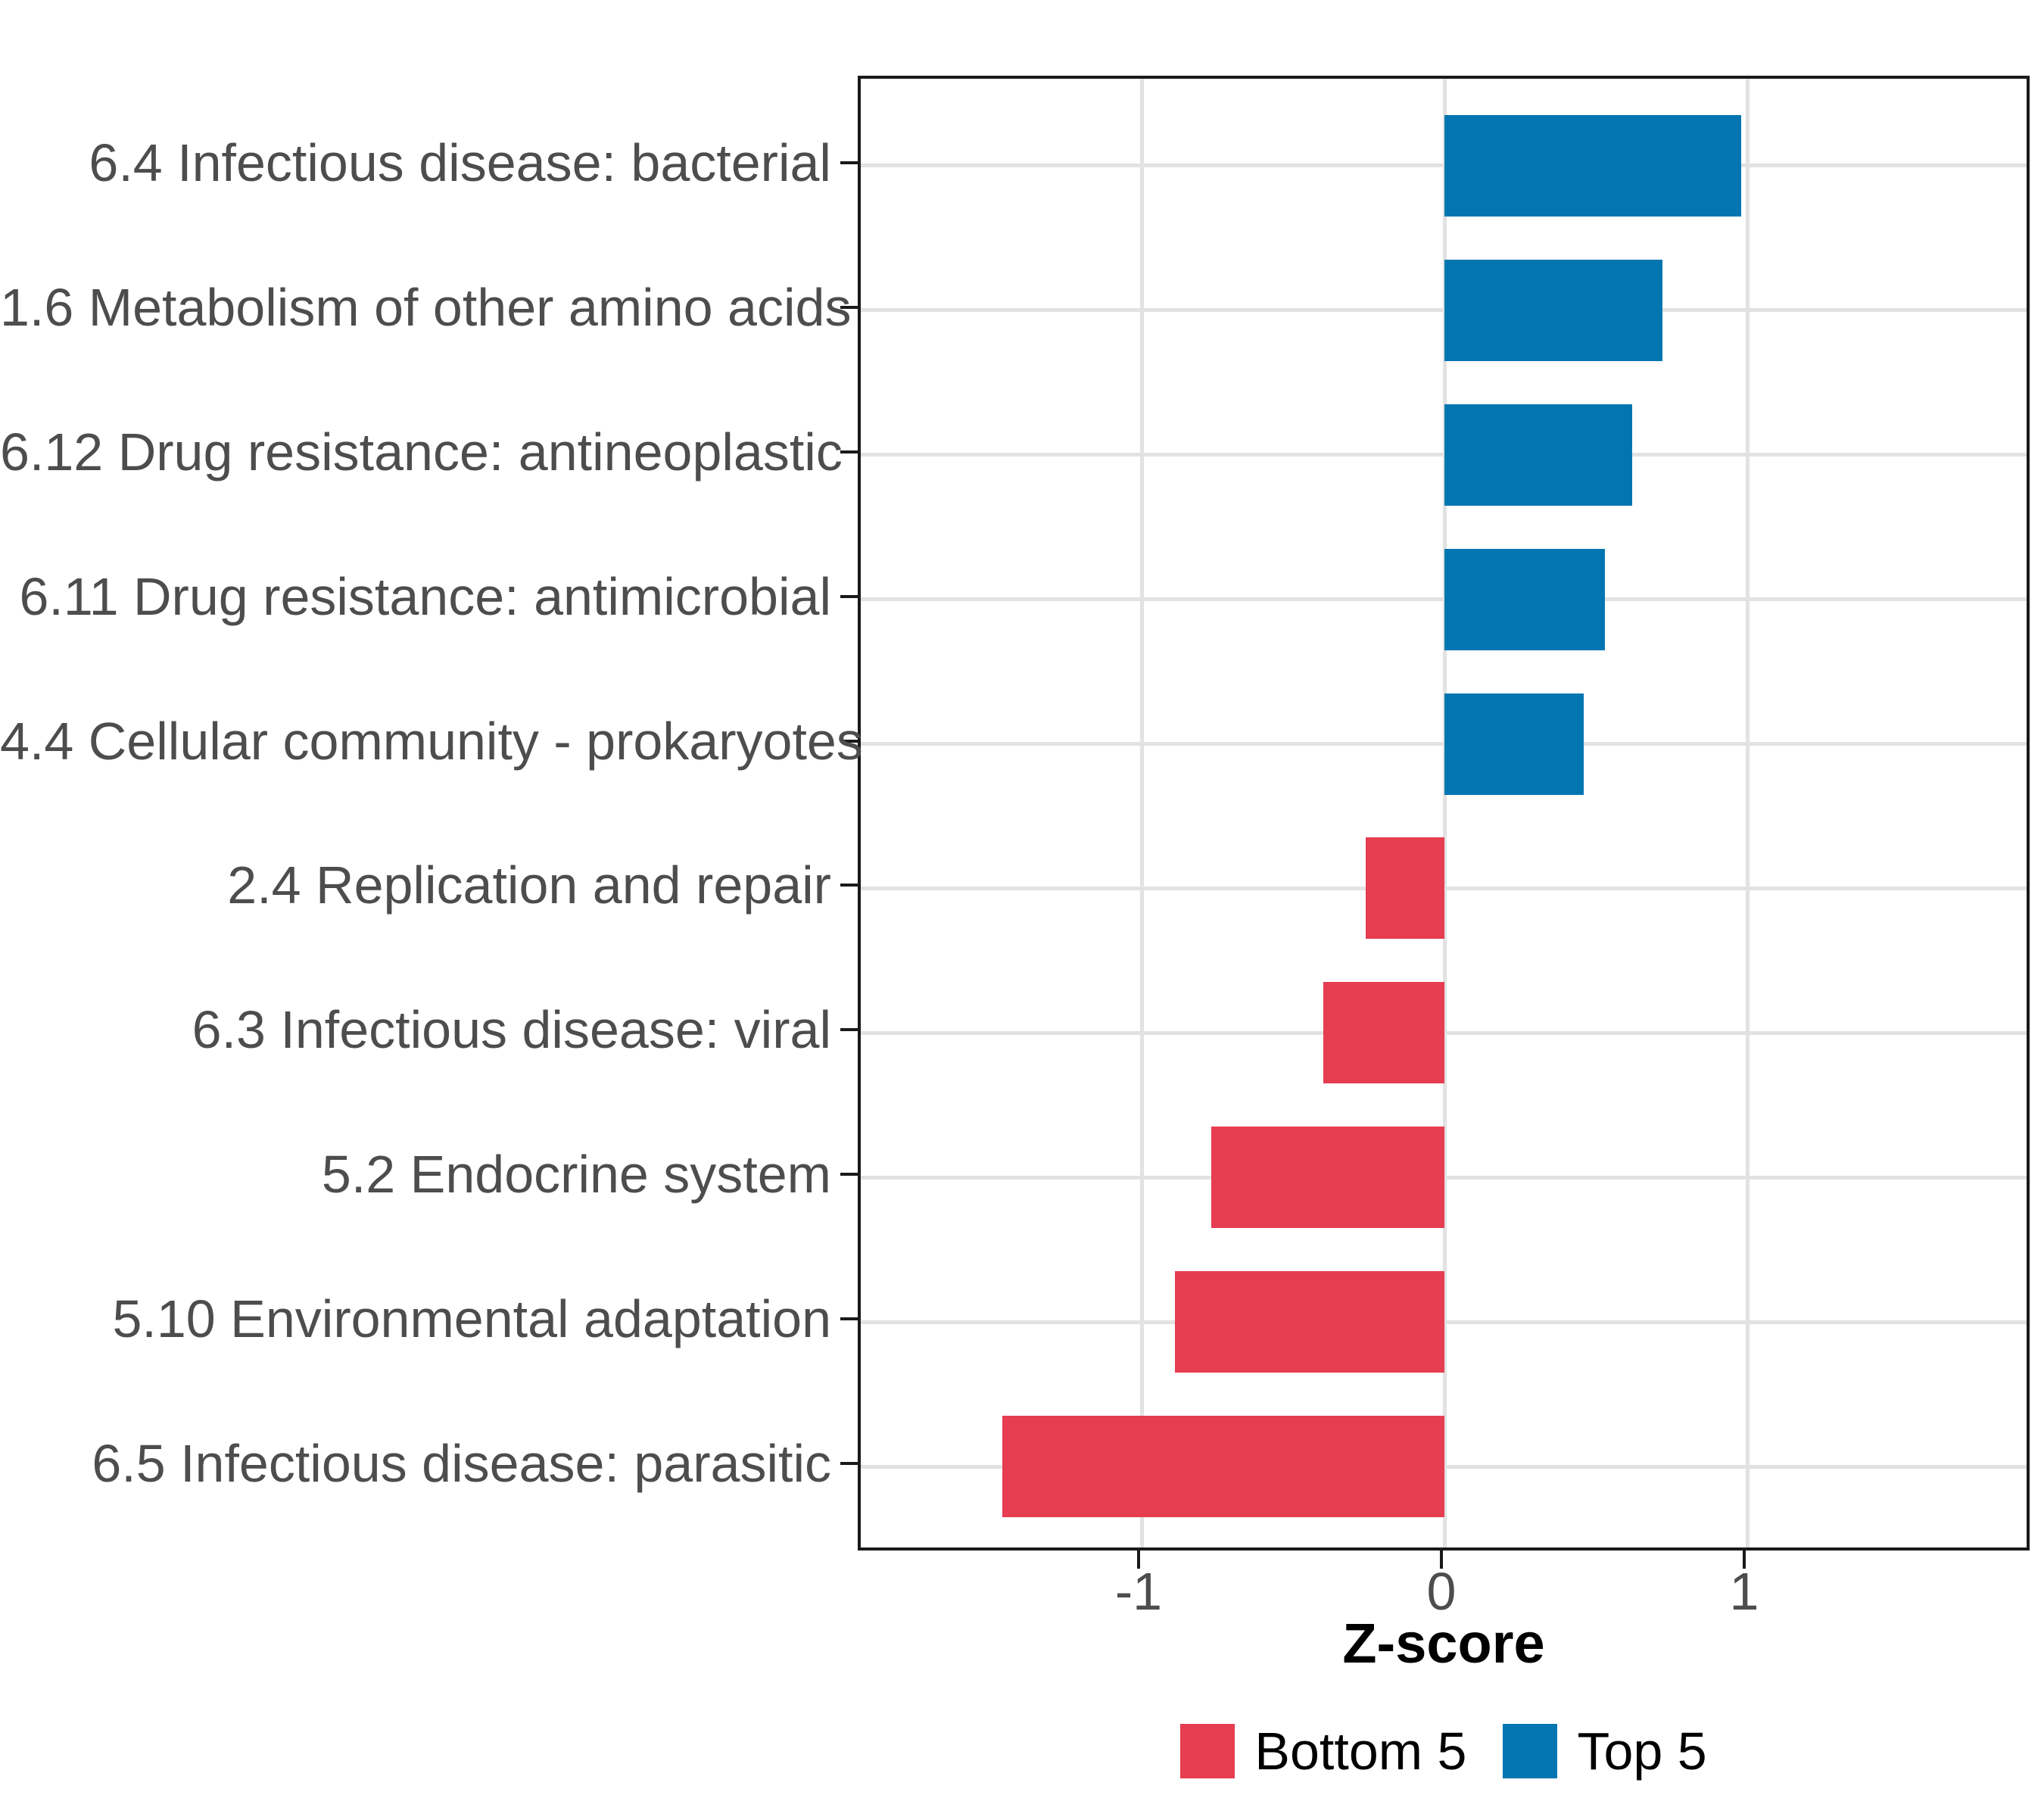 Image resolution: width=2044 pixels, height=1817 pixels. I want to click on legend-label: Top 5, so click(1642, 1751).